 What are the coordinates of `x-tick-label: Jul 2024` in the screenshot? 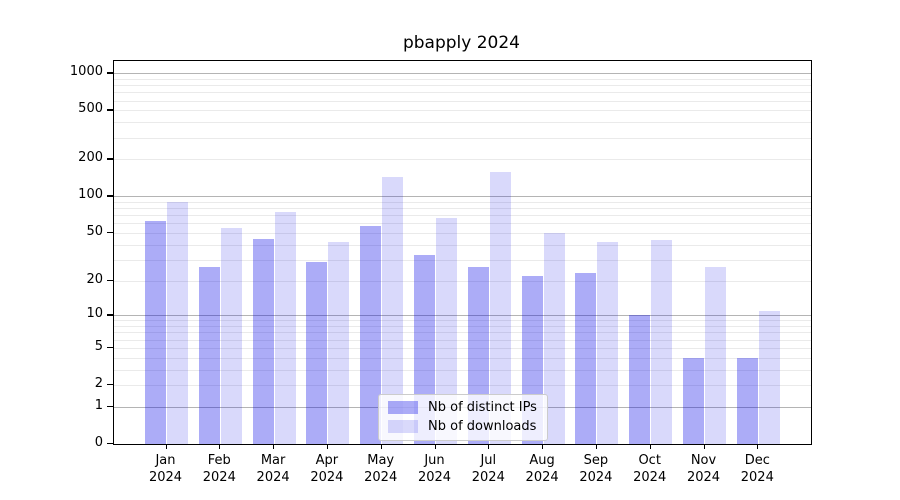 It's located at (488, 469).